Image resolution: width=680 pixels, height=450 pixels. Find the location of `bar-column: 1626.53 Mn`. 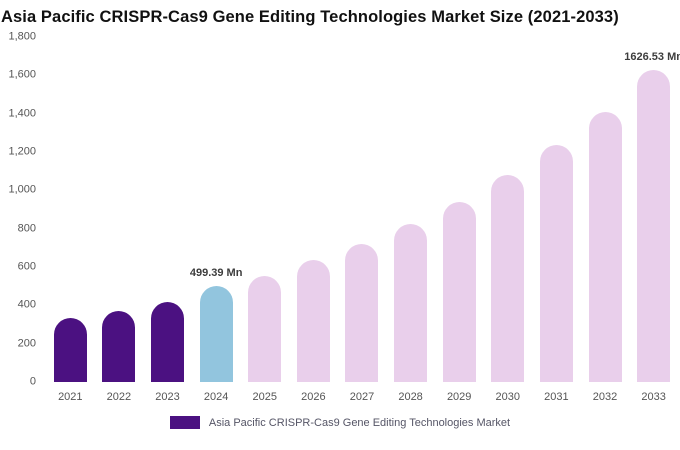

bar-column: 1626.53 Mn is located at coordinates (652, 209).